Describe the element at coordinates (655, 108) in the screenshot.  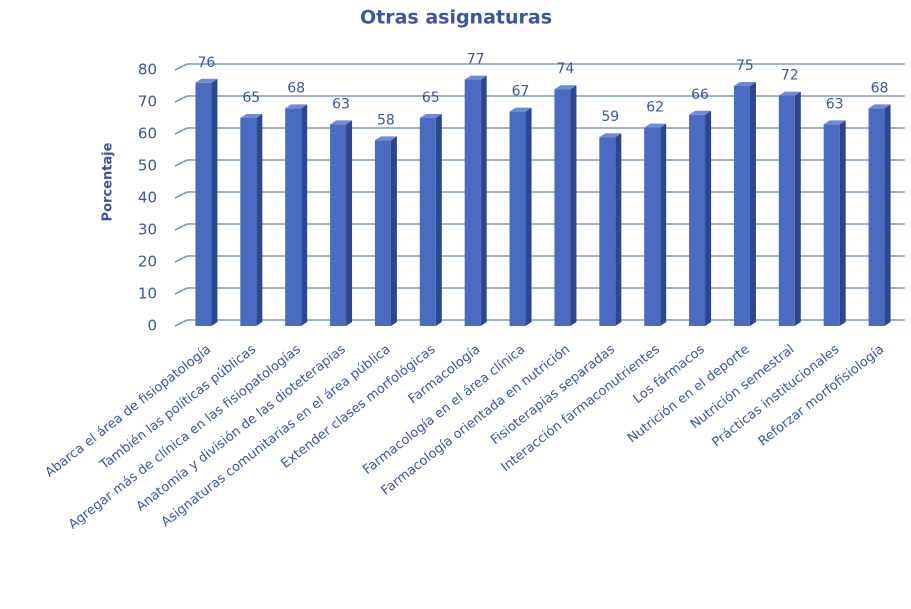
I see `data-label: 62` at that location.